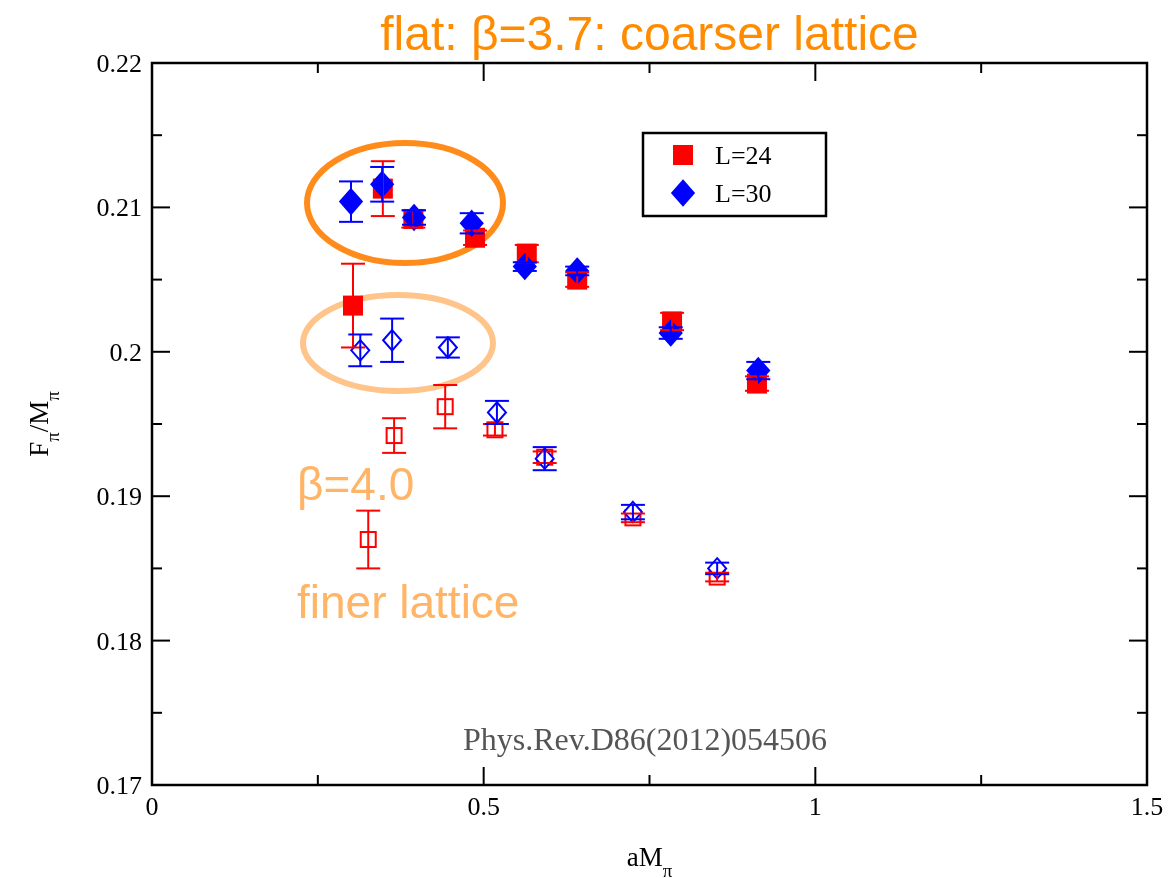 The width and height of the screenshot is (1168, 878). I want to click on y-tick-label: 0.17, so click(119, 785).